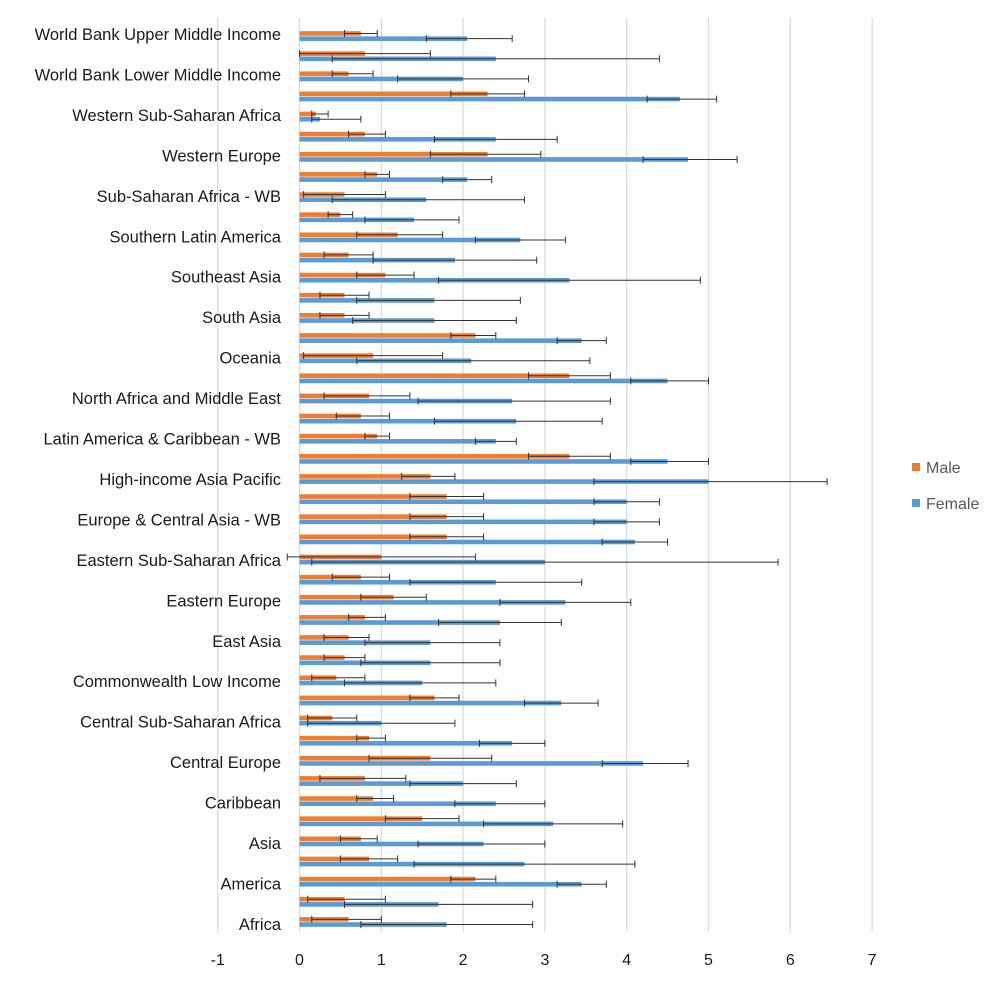 This screenshot has height=986, width=1000. I want to click on category-label: Southern Latin America, so click(195, 237).